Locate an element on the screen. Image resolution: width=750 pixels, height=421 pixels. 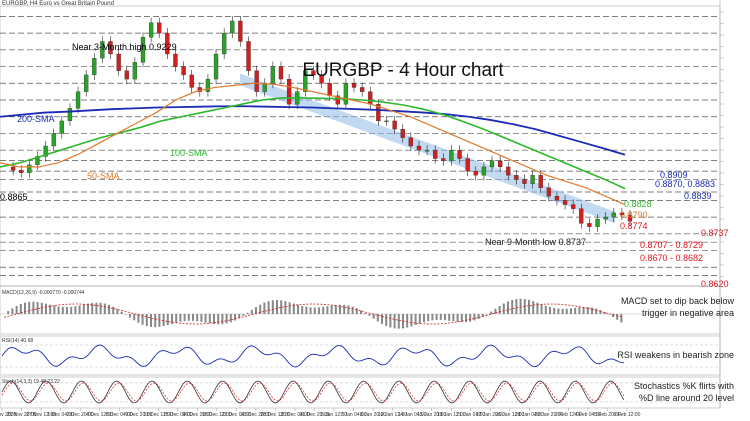
stoch-k-line is located at coordinates (313, 392).